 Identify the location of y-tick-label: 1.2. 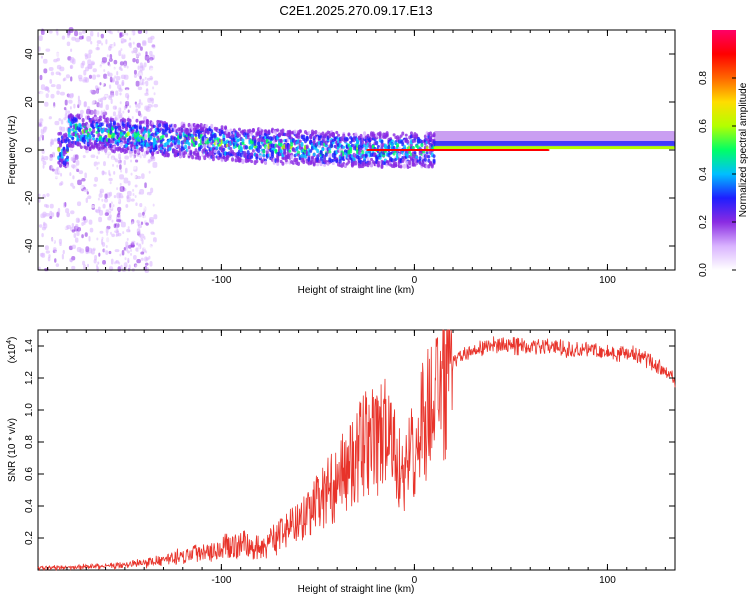
(29, 378).